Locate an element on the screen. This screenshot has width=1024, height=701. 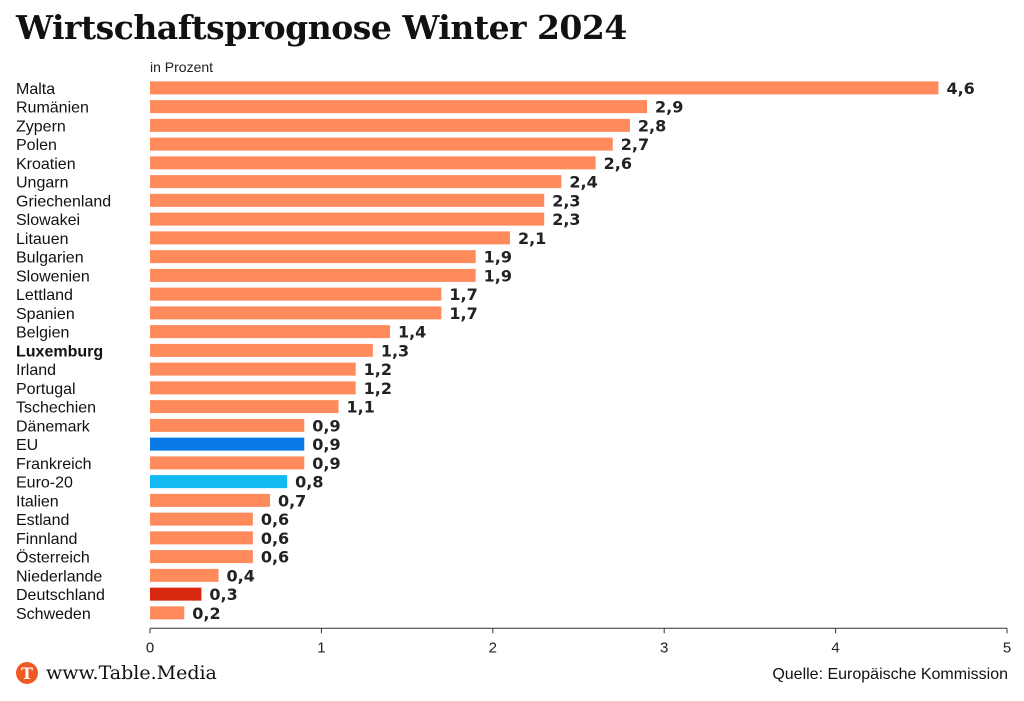
category-label: Polen is located at coordinates (36, 145).